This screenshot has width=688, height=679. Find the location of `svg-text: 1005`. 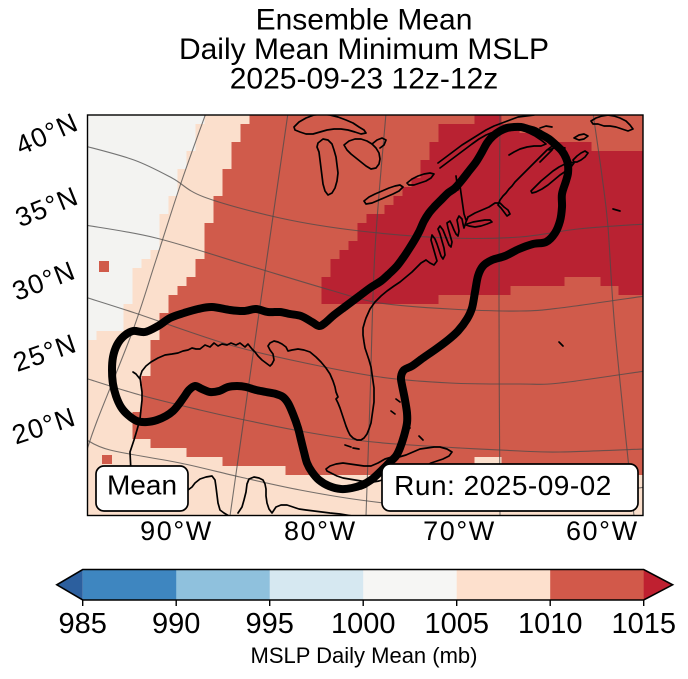

svg-text: 1005 is located at coordinates (456, 624).